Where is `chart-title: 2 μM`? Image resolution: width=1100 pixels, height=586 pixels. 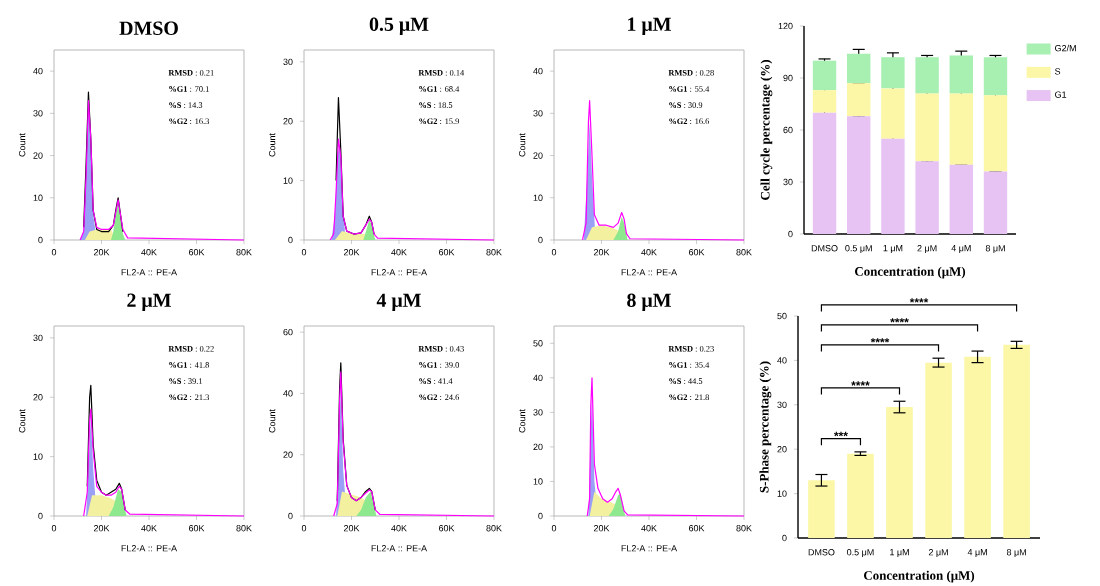
chart-title: 2 μM is located at coordinates (149, 302).